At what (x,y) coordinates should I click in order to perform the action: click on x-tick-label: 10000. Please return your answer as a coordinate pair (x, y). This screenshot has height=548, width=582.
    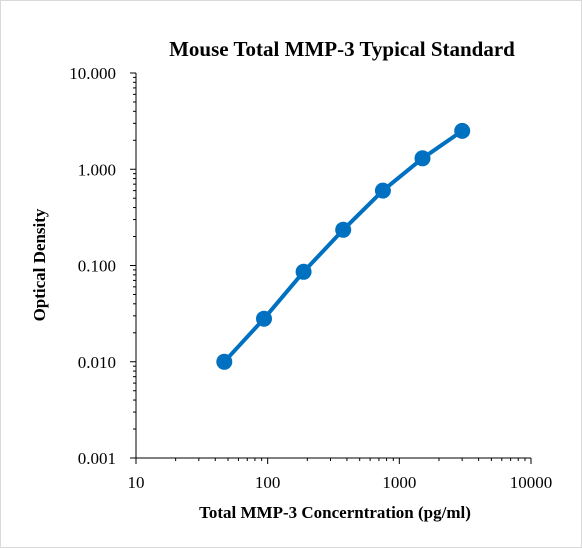
    Looking at the image, I should click on (531, 482).